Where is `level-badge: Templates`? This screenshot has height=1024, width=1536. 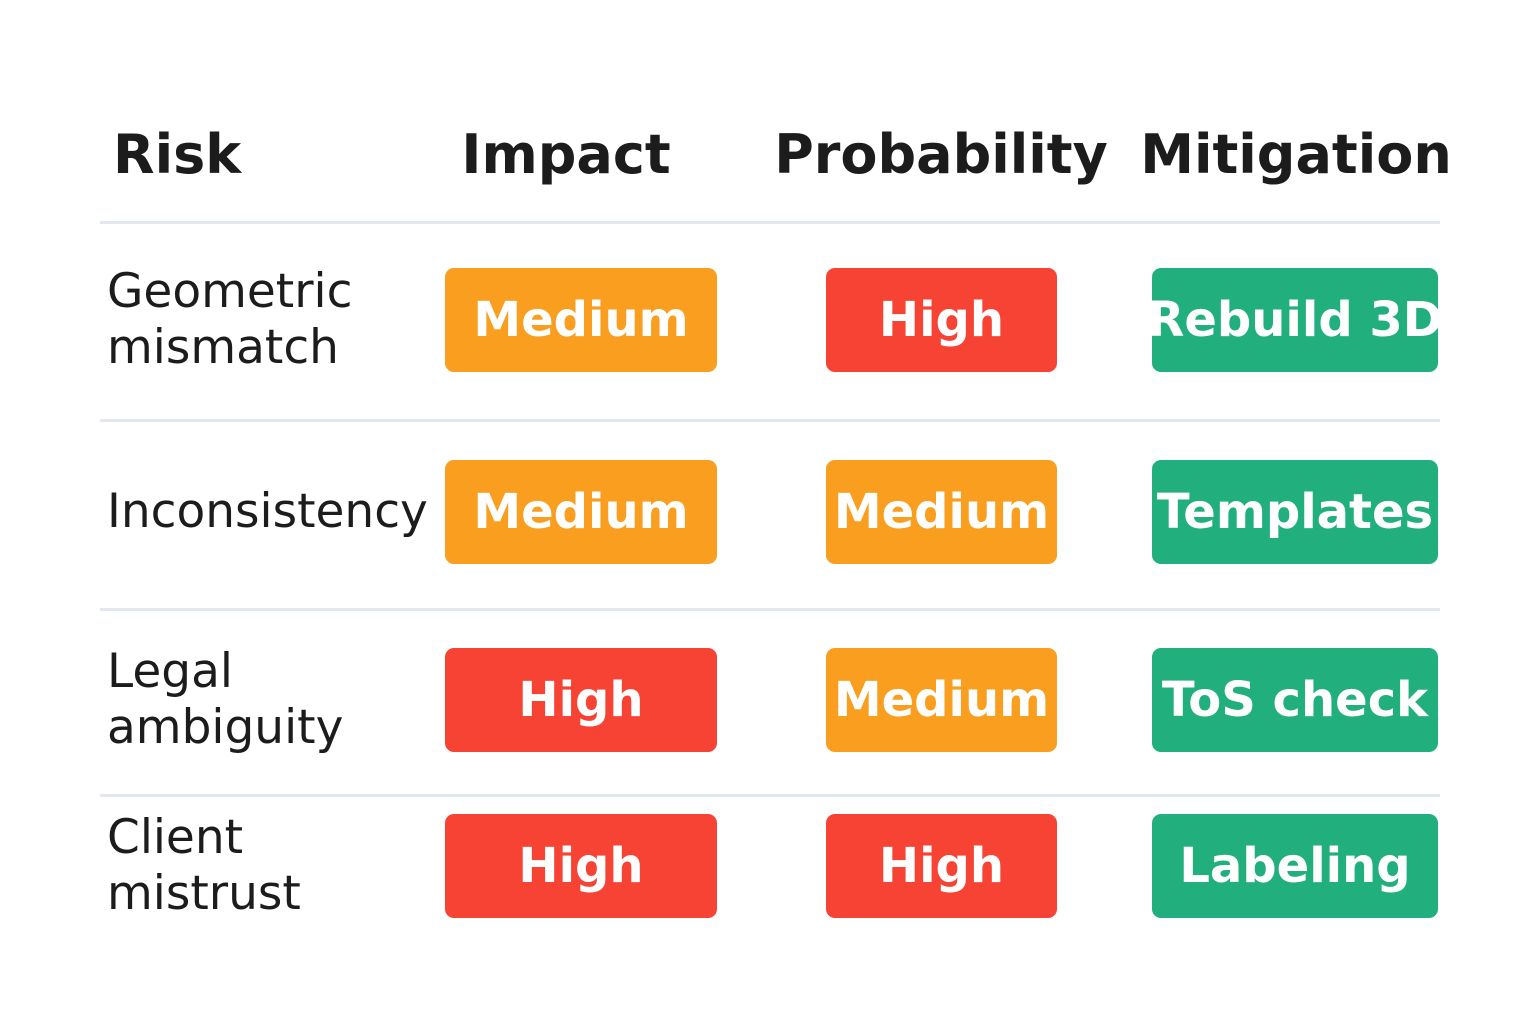 level-badge: Templates is located at coordinates (1295, 512).